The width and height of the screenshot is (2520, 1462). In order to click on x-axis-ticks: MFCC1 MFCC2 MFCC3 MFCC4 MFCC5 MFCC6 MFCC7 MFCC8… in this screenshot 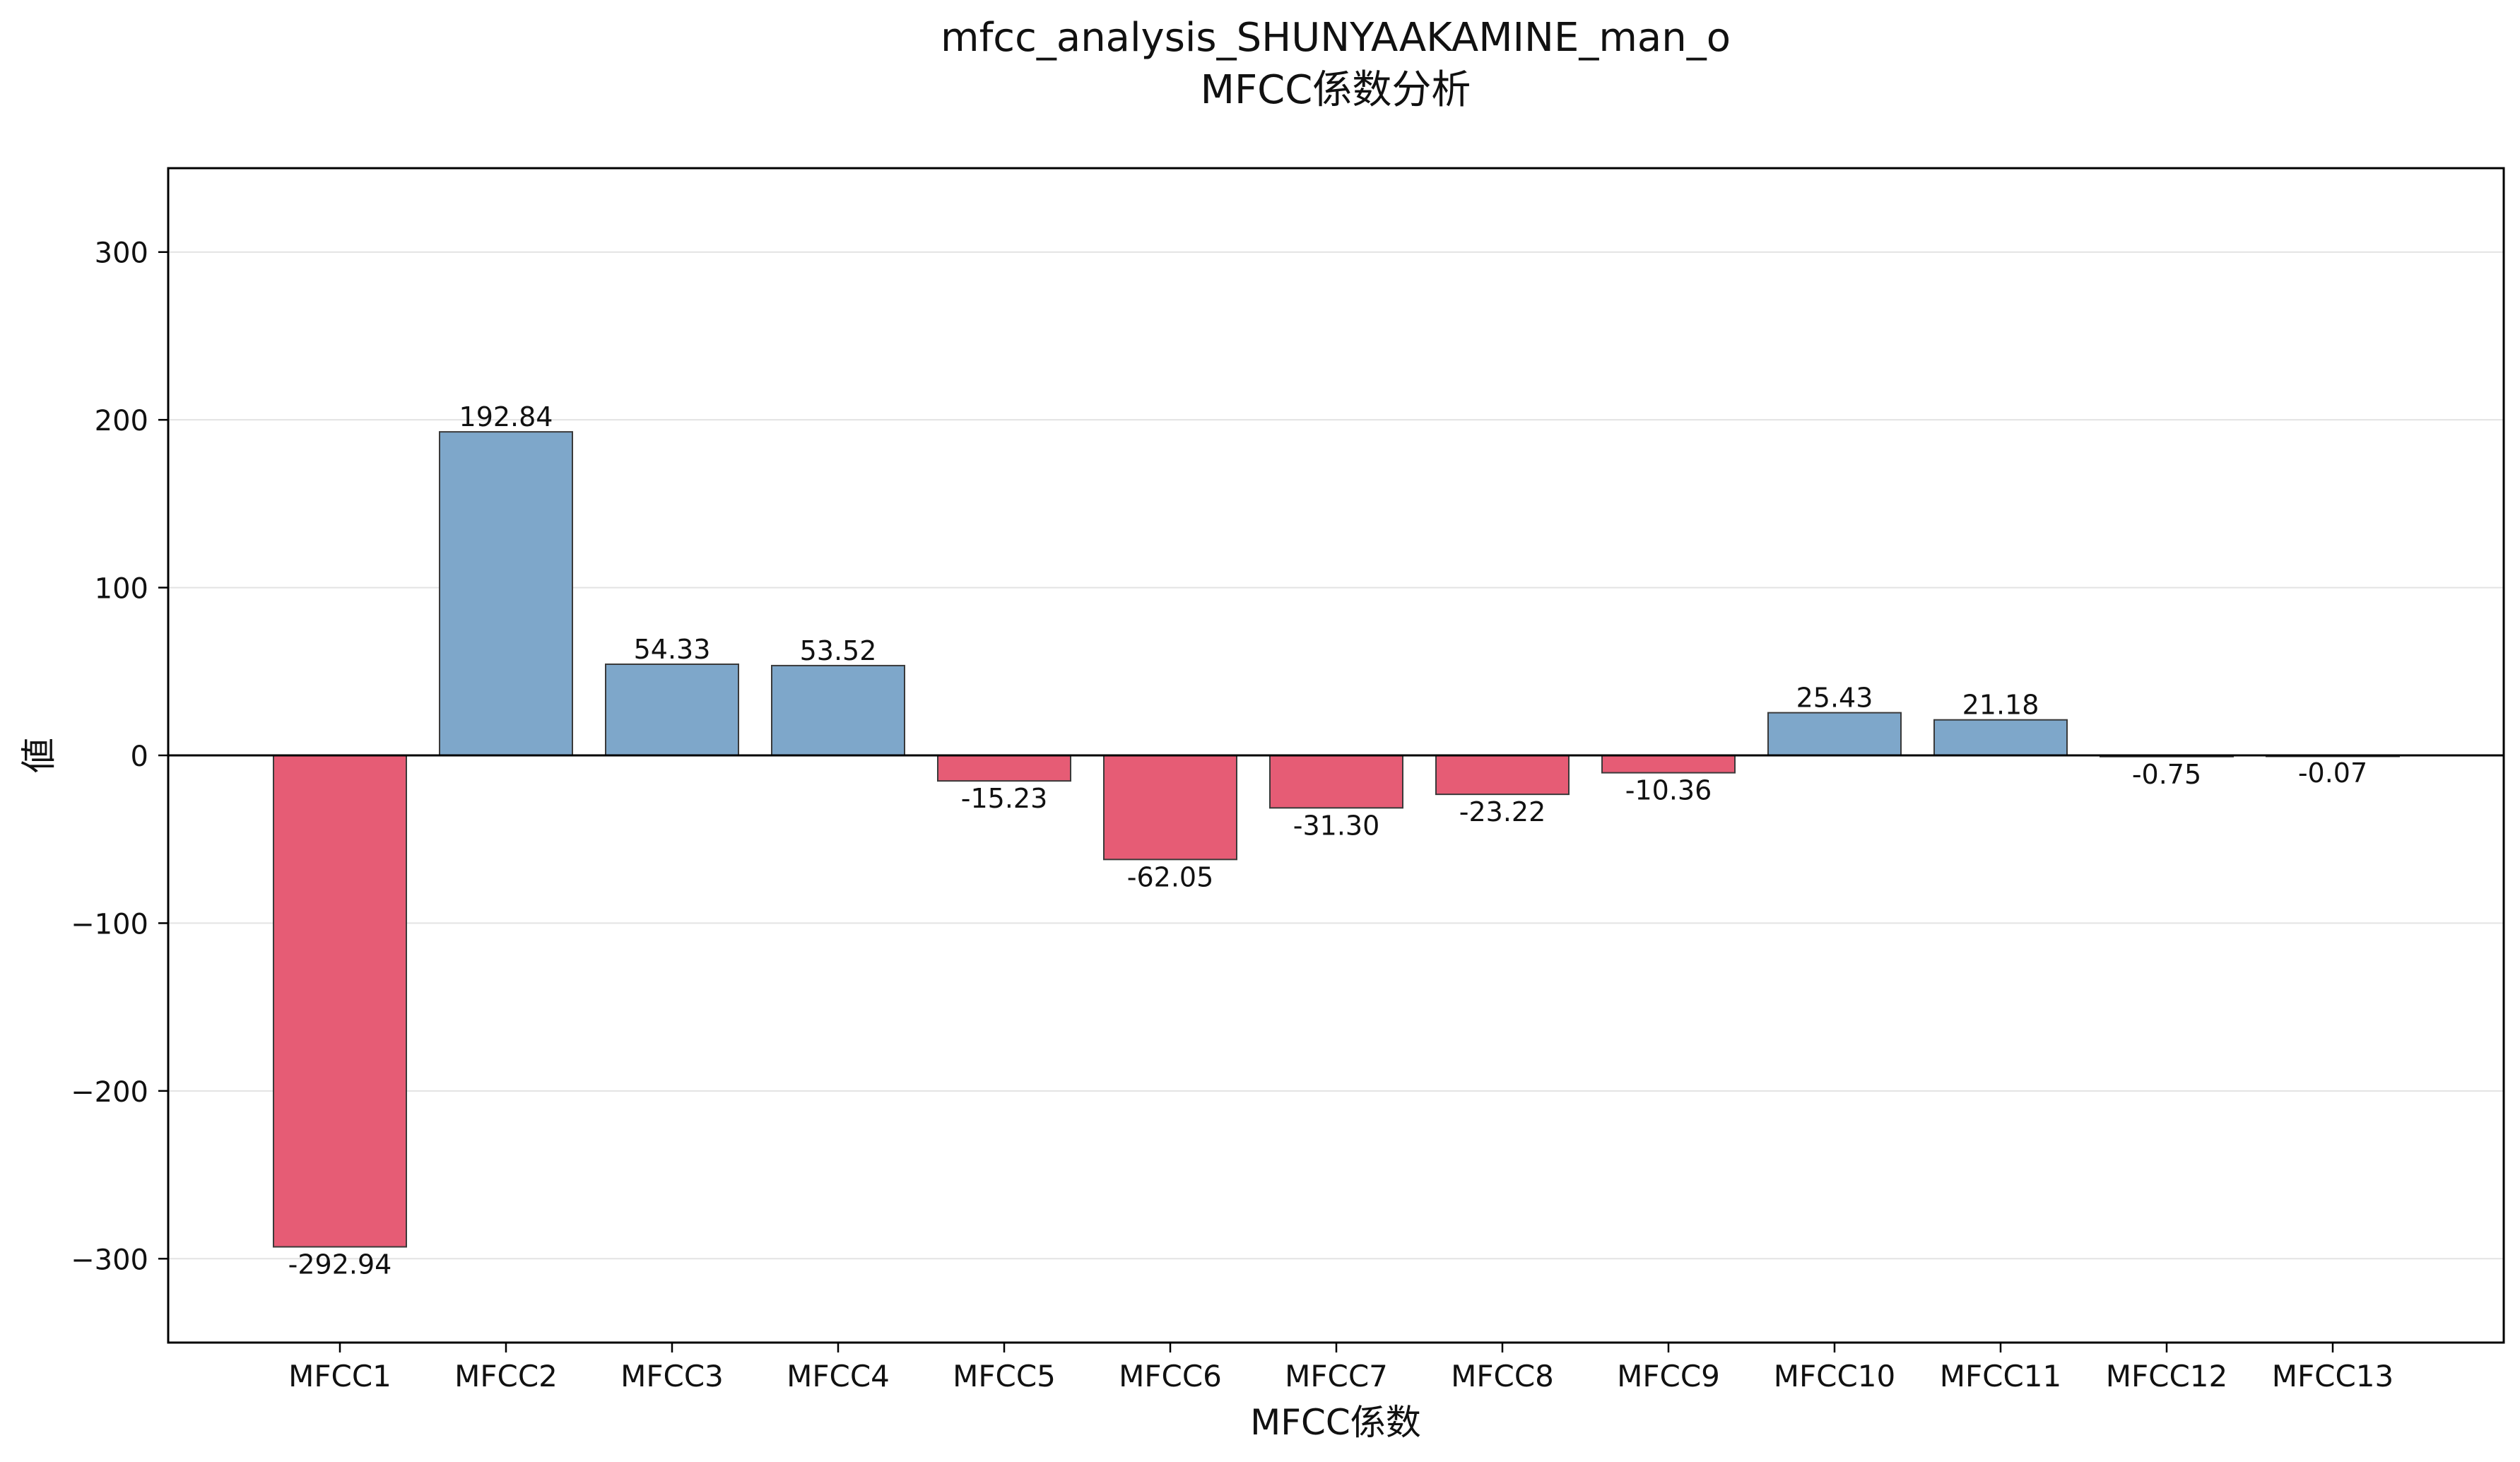, I will do `click(1341, 1368)`.